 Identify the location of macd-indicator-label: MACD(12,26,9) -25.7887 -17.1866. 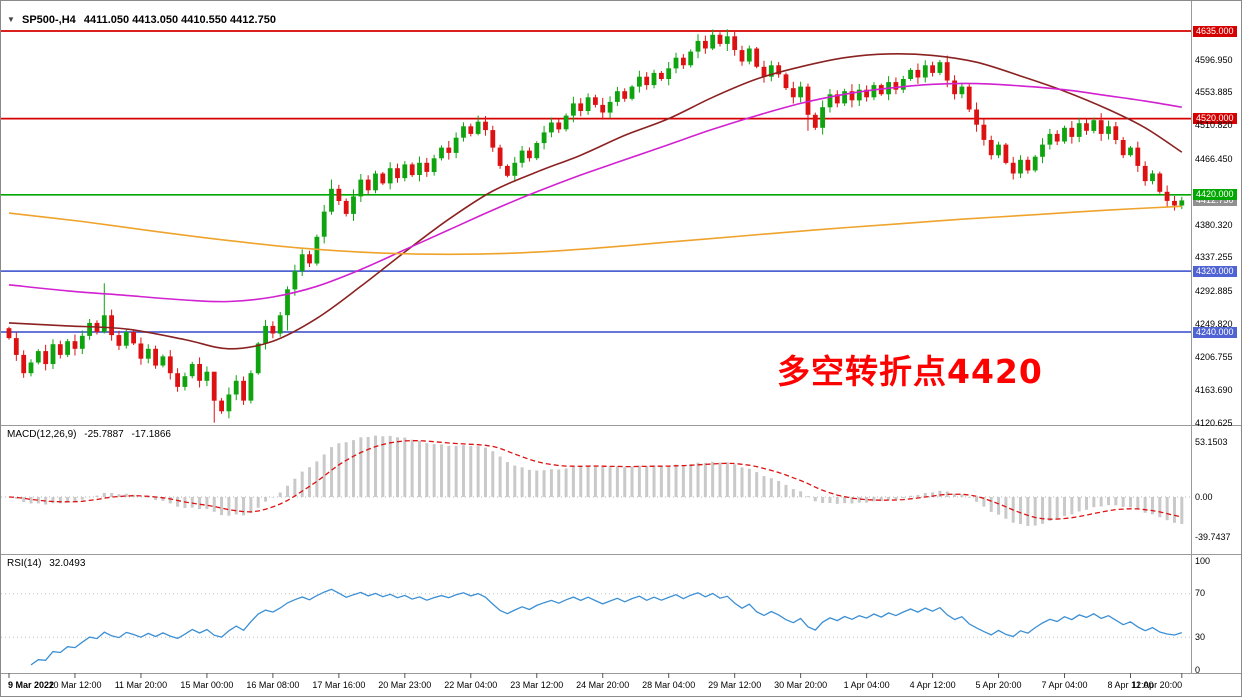
(89, 434).